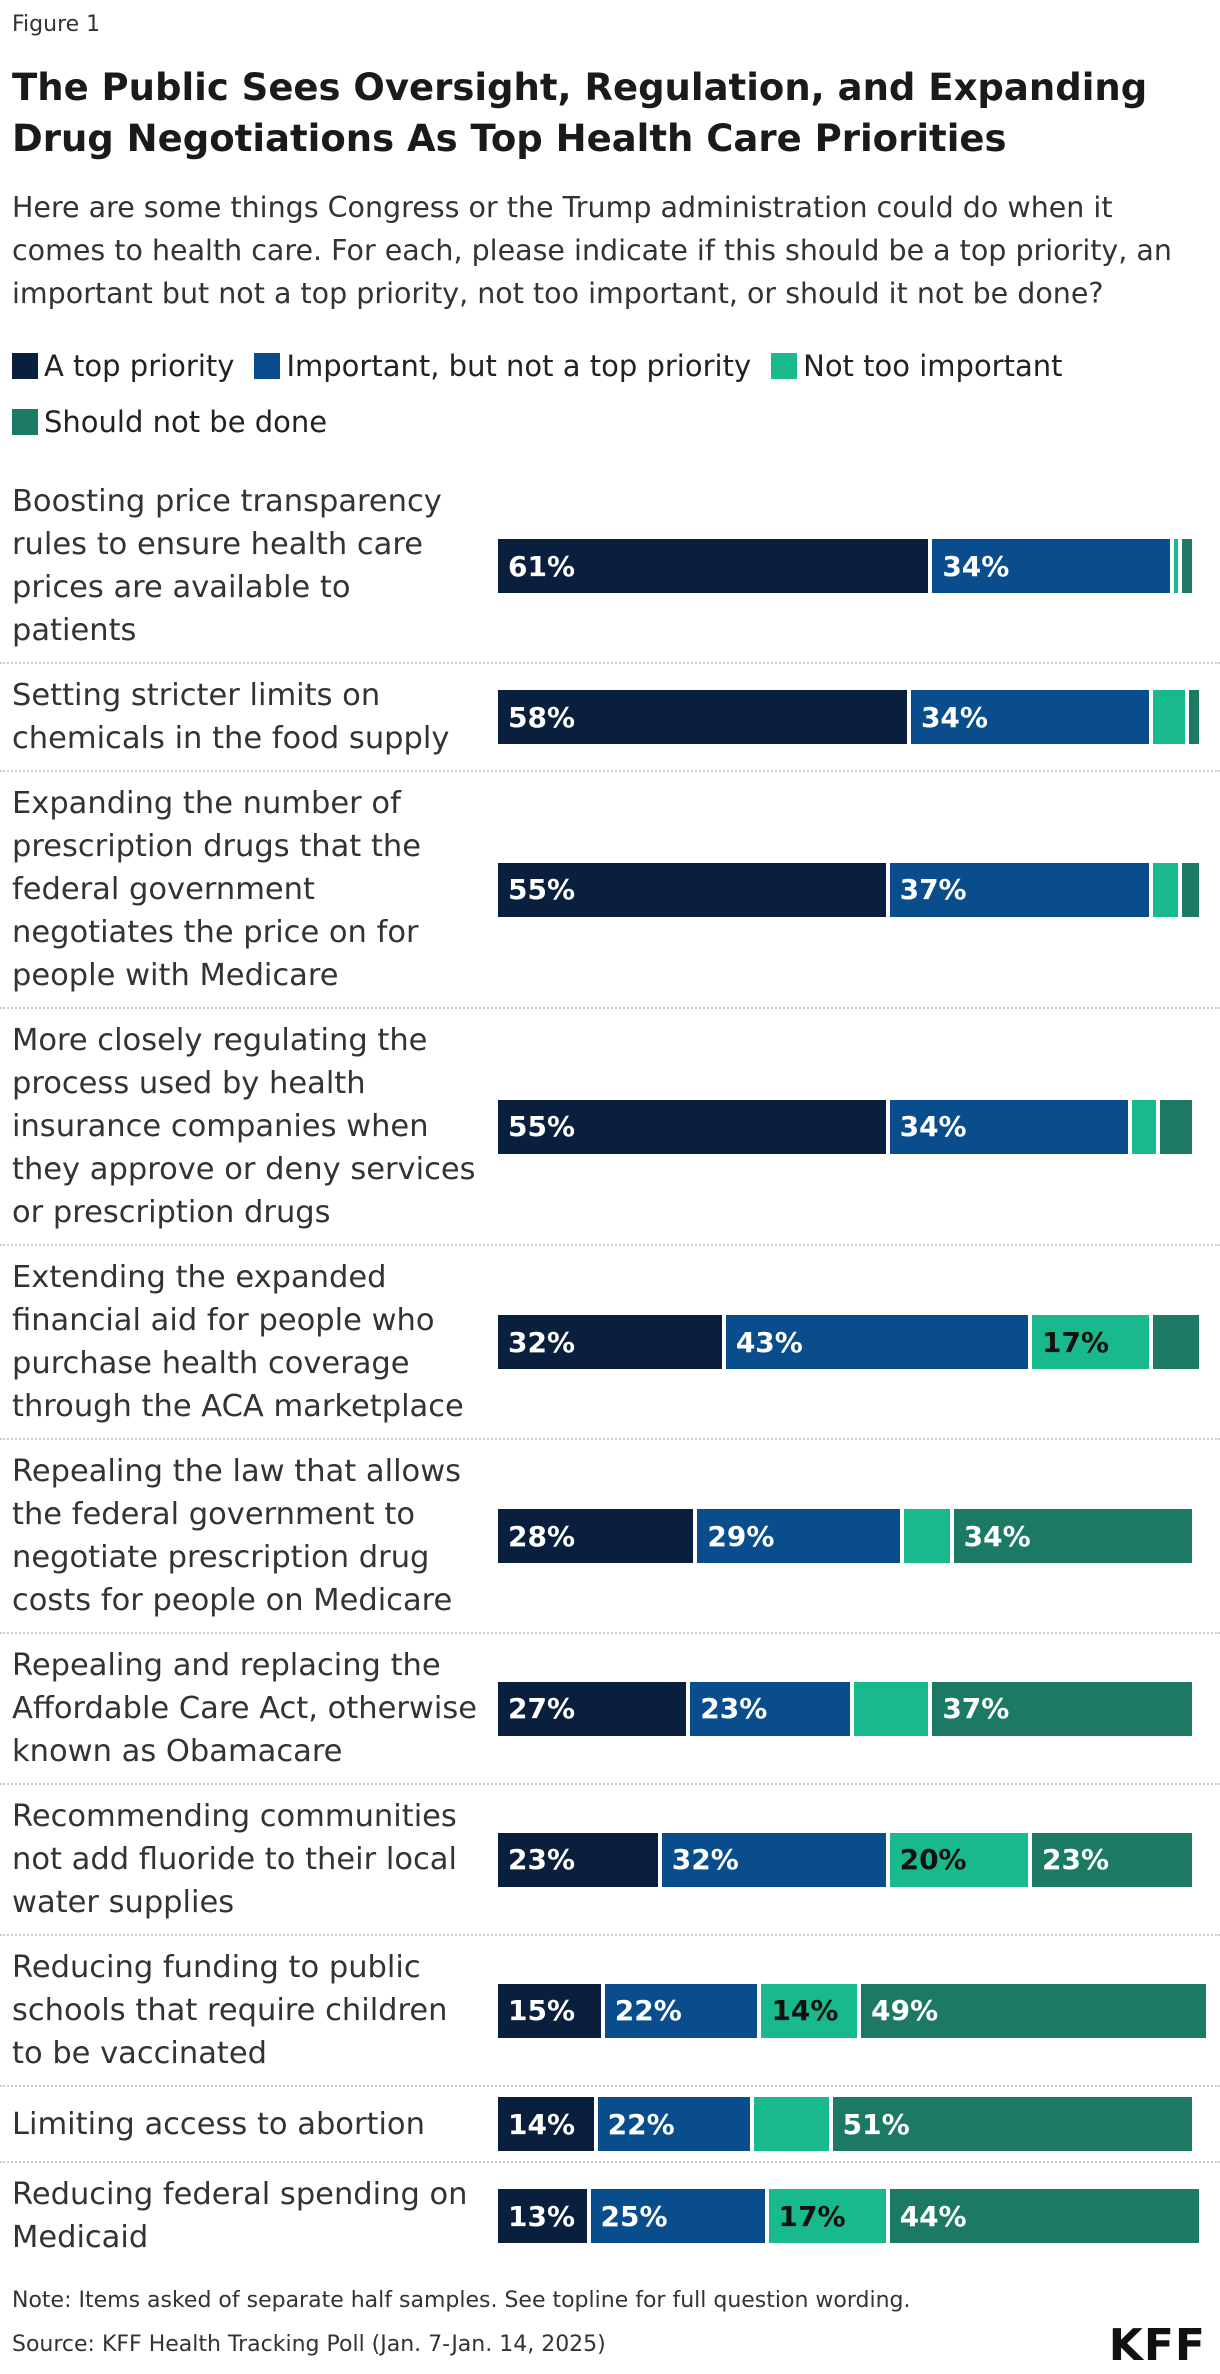 The height and width of the screenshot is (2374, 1220). Describe the element at coordinates (502, 366) in the screenshot. I see `legend-item: Important, but not a top priority` at that location.